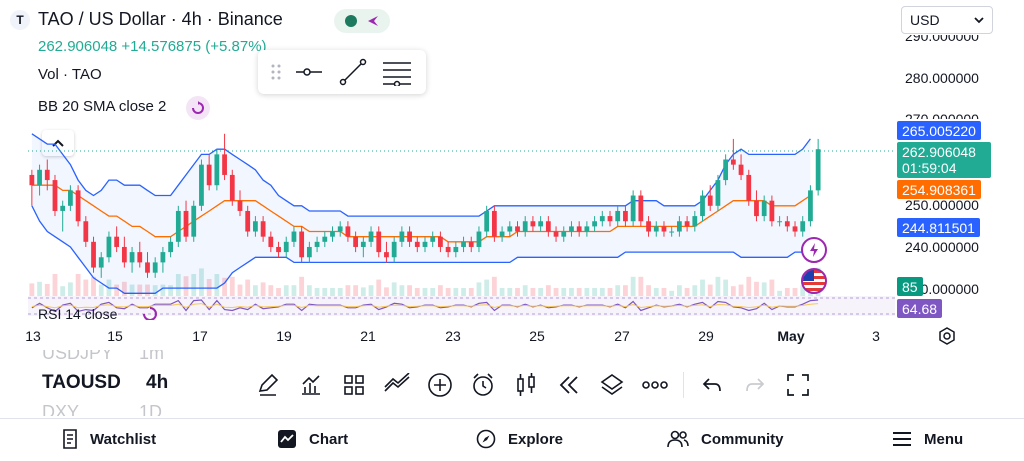 Image resolution: width=1024 pixels, height=461 pixels. What do you see at coordinates (979, 20) in the screenshot?
I see `chevron-down-icon` at bounding box center [979, 20].